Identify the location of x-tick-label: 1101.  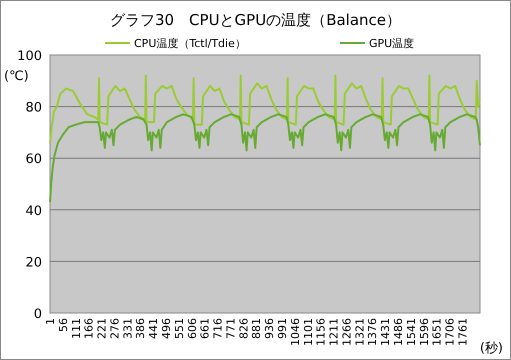
(308, 332).